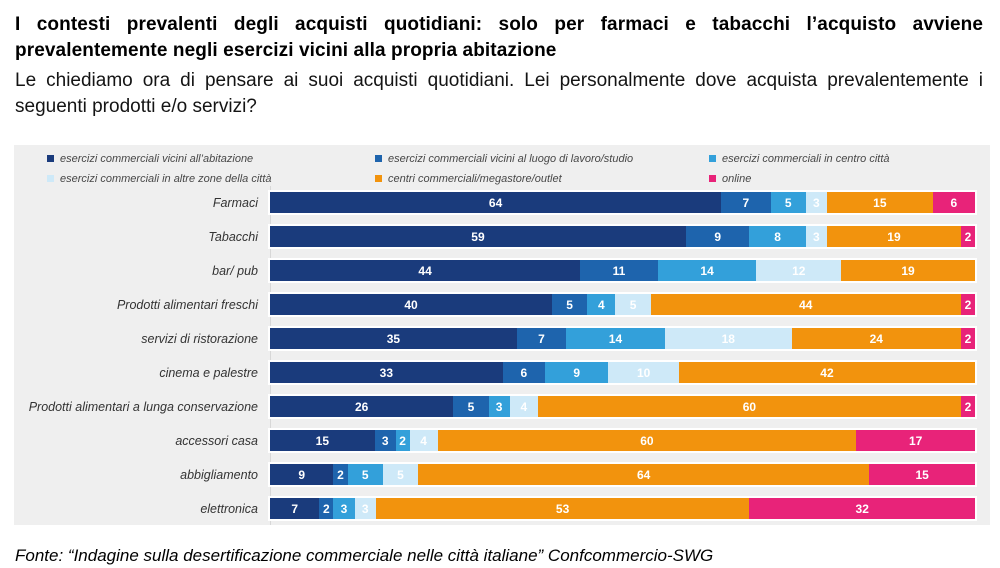 The width and height of the screenshot is (1000, 568). I want to click on bar-row: cinema e palestre 33 6 9 10 42, so click(494, 372).